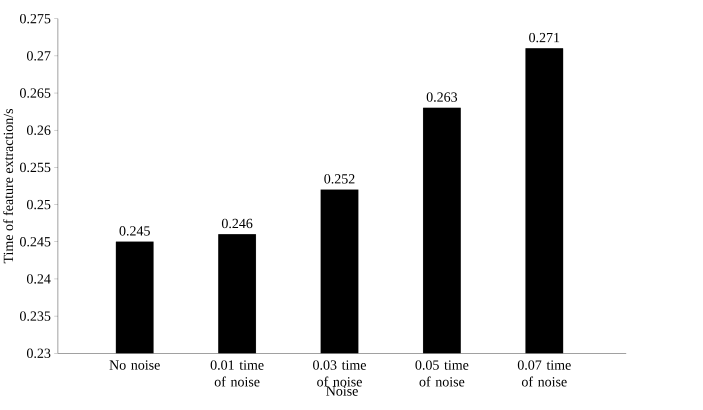 The height and width of the screenshot is (410, 703). I want to click on y-tick-label: 0.25, so click(38, 205).